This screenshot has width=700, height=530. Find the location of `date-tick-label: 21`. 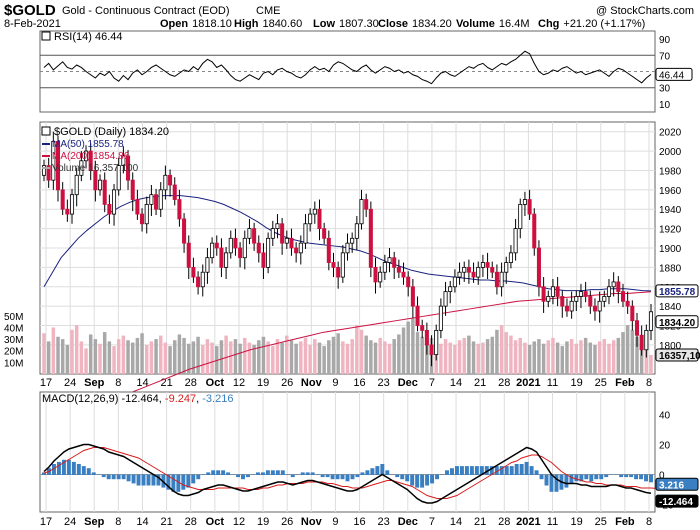

date-tick-label: 21 is located at coordinates (480, 383).